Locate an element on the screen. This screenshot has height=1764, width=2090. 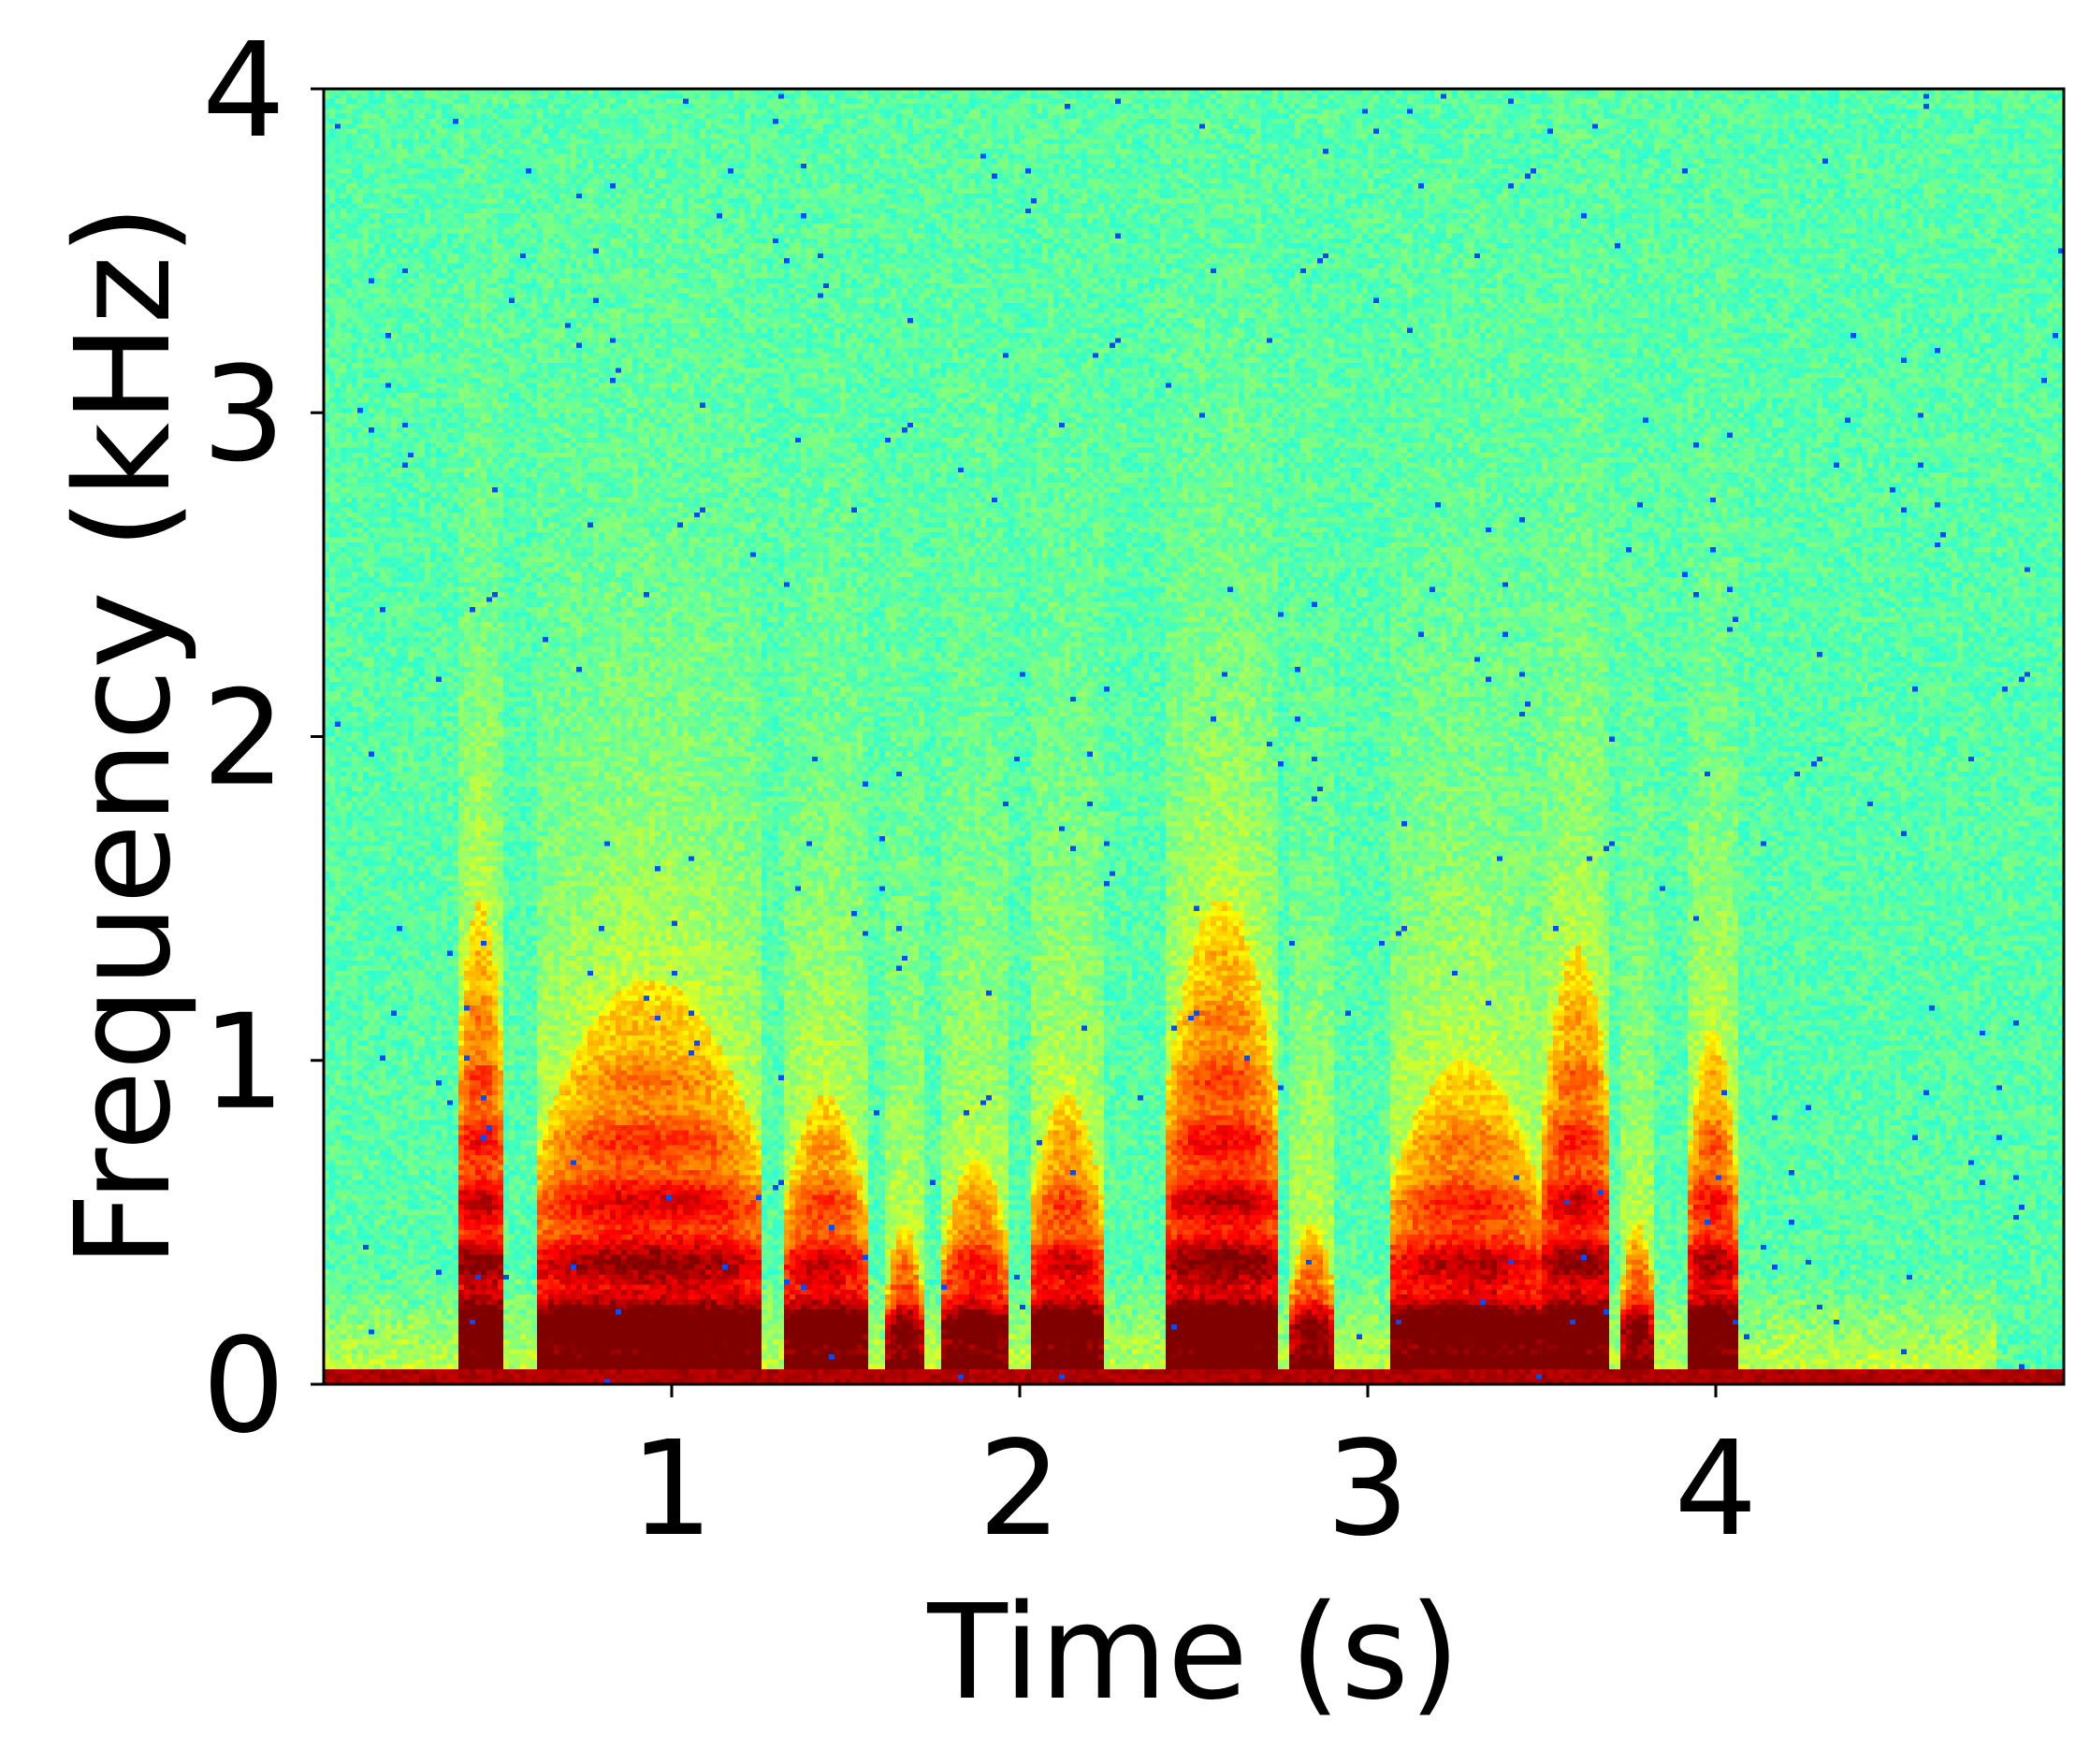
x-tick-label: 2 is located at coordinates (1019, 1489).